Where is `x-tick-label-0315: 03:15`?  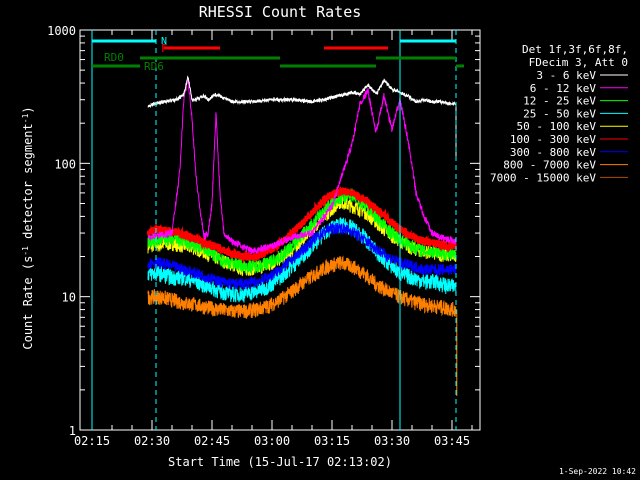 x-tick-label-0315: 03:15 is located at coordinates (332, 441).